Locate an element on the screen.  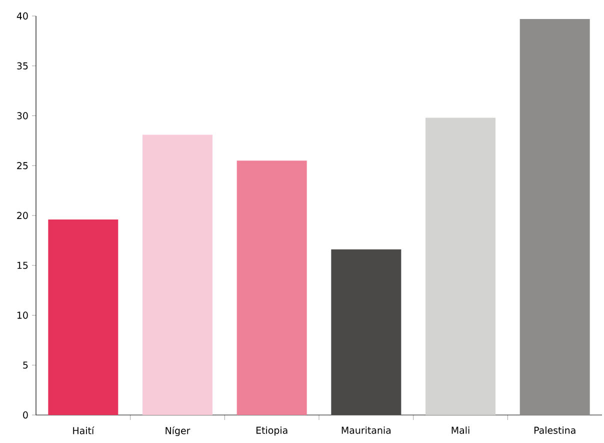
y-tick-label: 5 is located at coordinates (25, 365).